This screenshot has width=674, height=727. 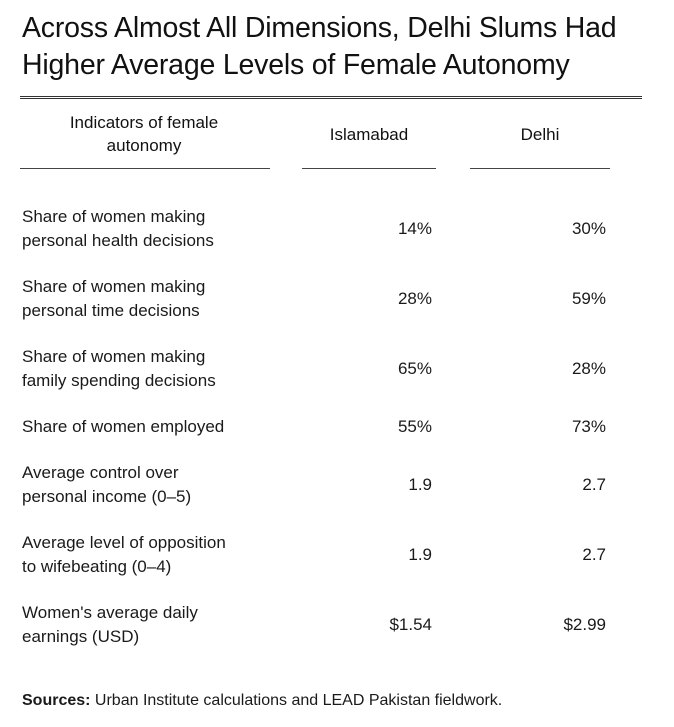 What do you see at coordinates (110, 612) in the screenshot?
I see `row-label-line: Women's average daily` at bounding box center [110, 612].